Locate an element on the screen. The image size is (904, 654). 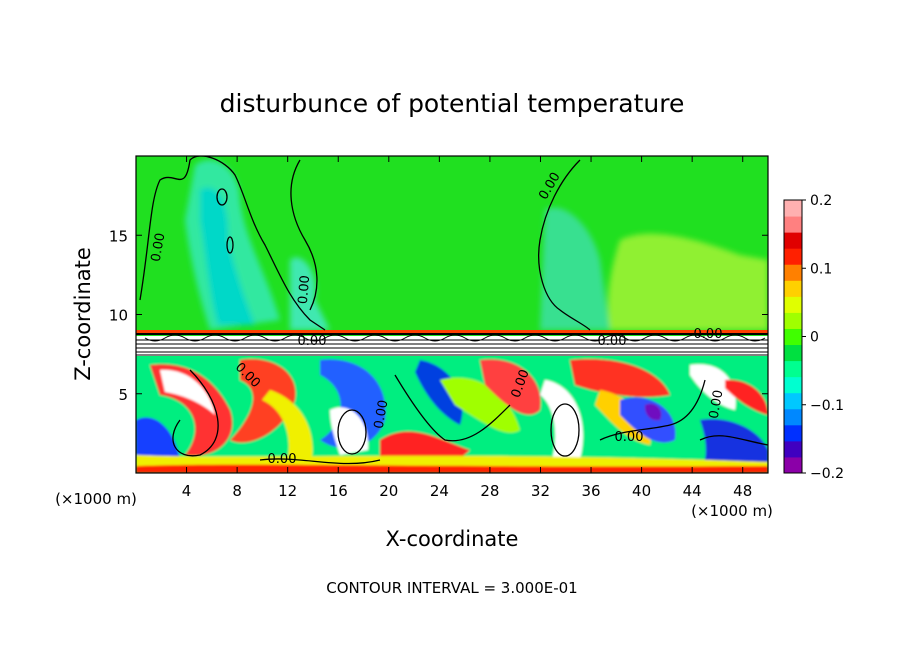
x-unit-right: (×1000 m) is located at coordinates (732, 511).